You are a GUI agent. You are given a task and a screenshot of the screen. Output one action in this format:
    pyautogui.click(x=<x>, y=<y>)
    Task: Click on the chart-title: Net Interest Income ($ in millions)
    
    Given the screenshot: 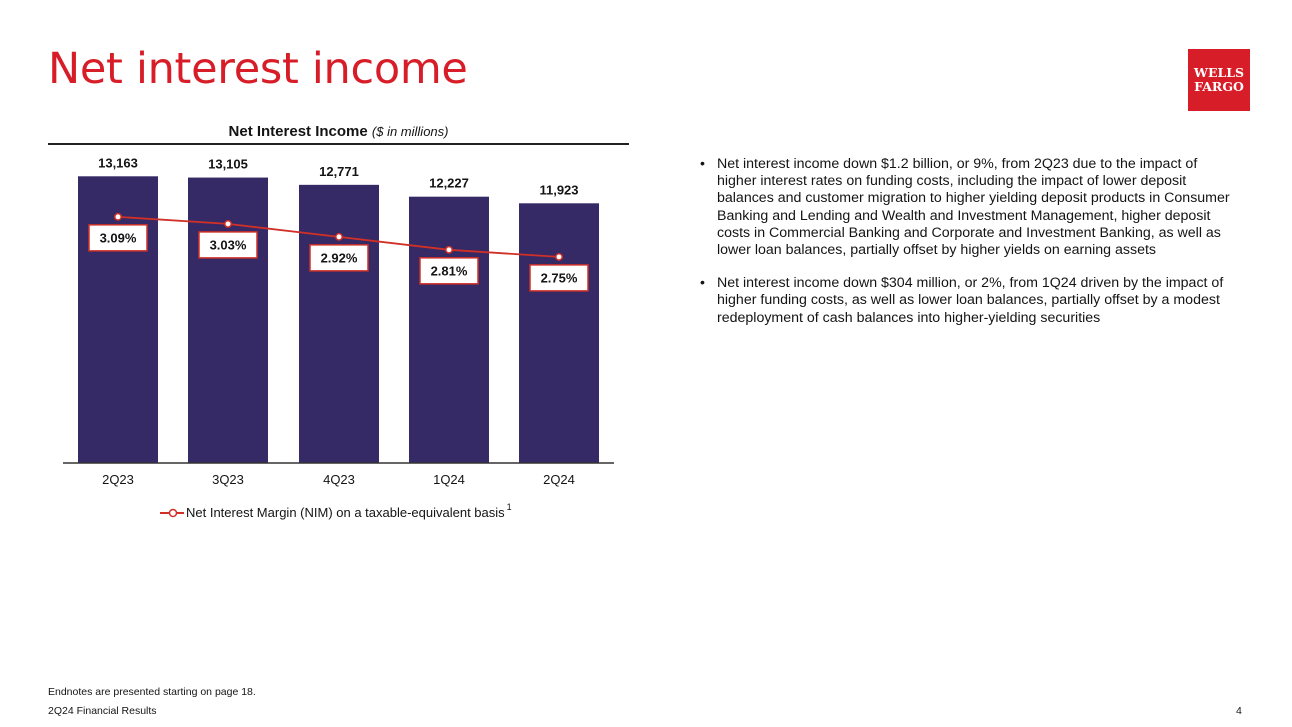 What is the action you would take?
    pyautogui.click(x=338, y=131)
    